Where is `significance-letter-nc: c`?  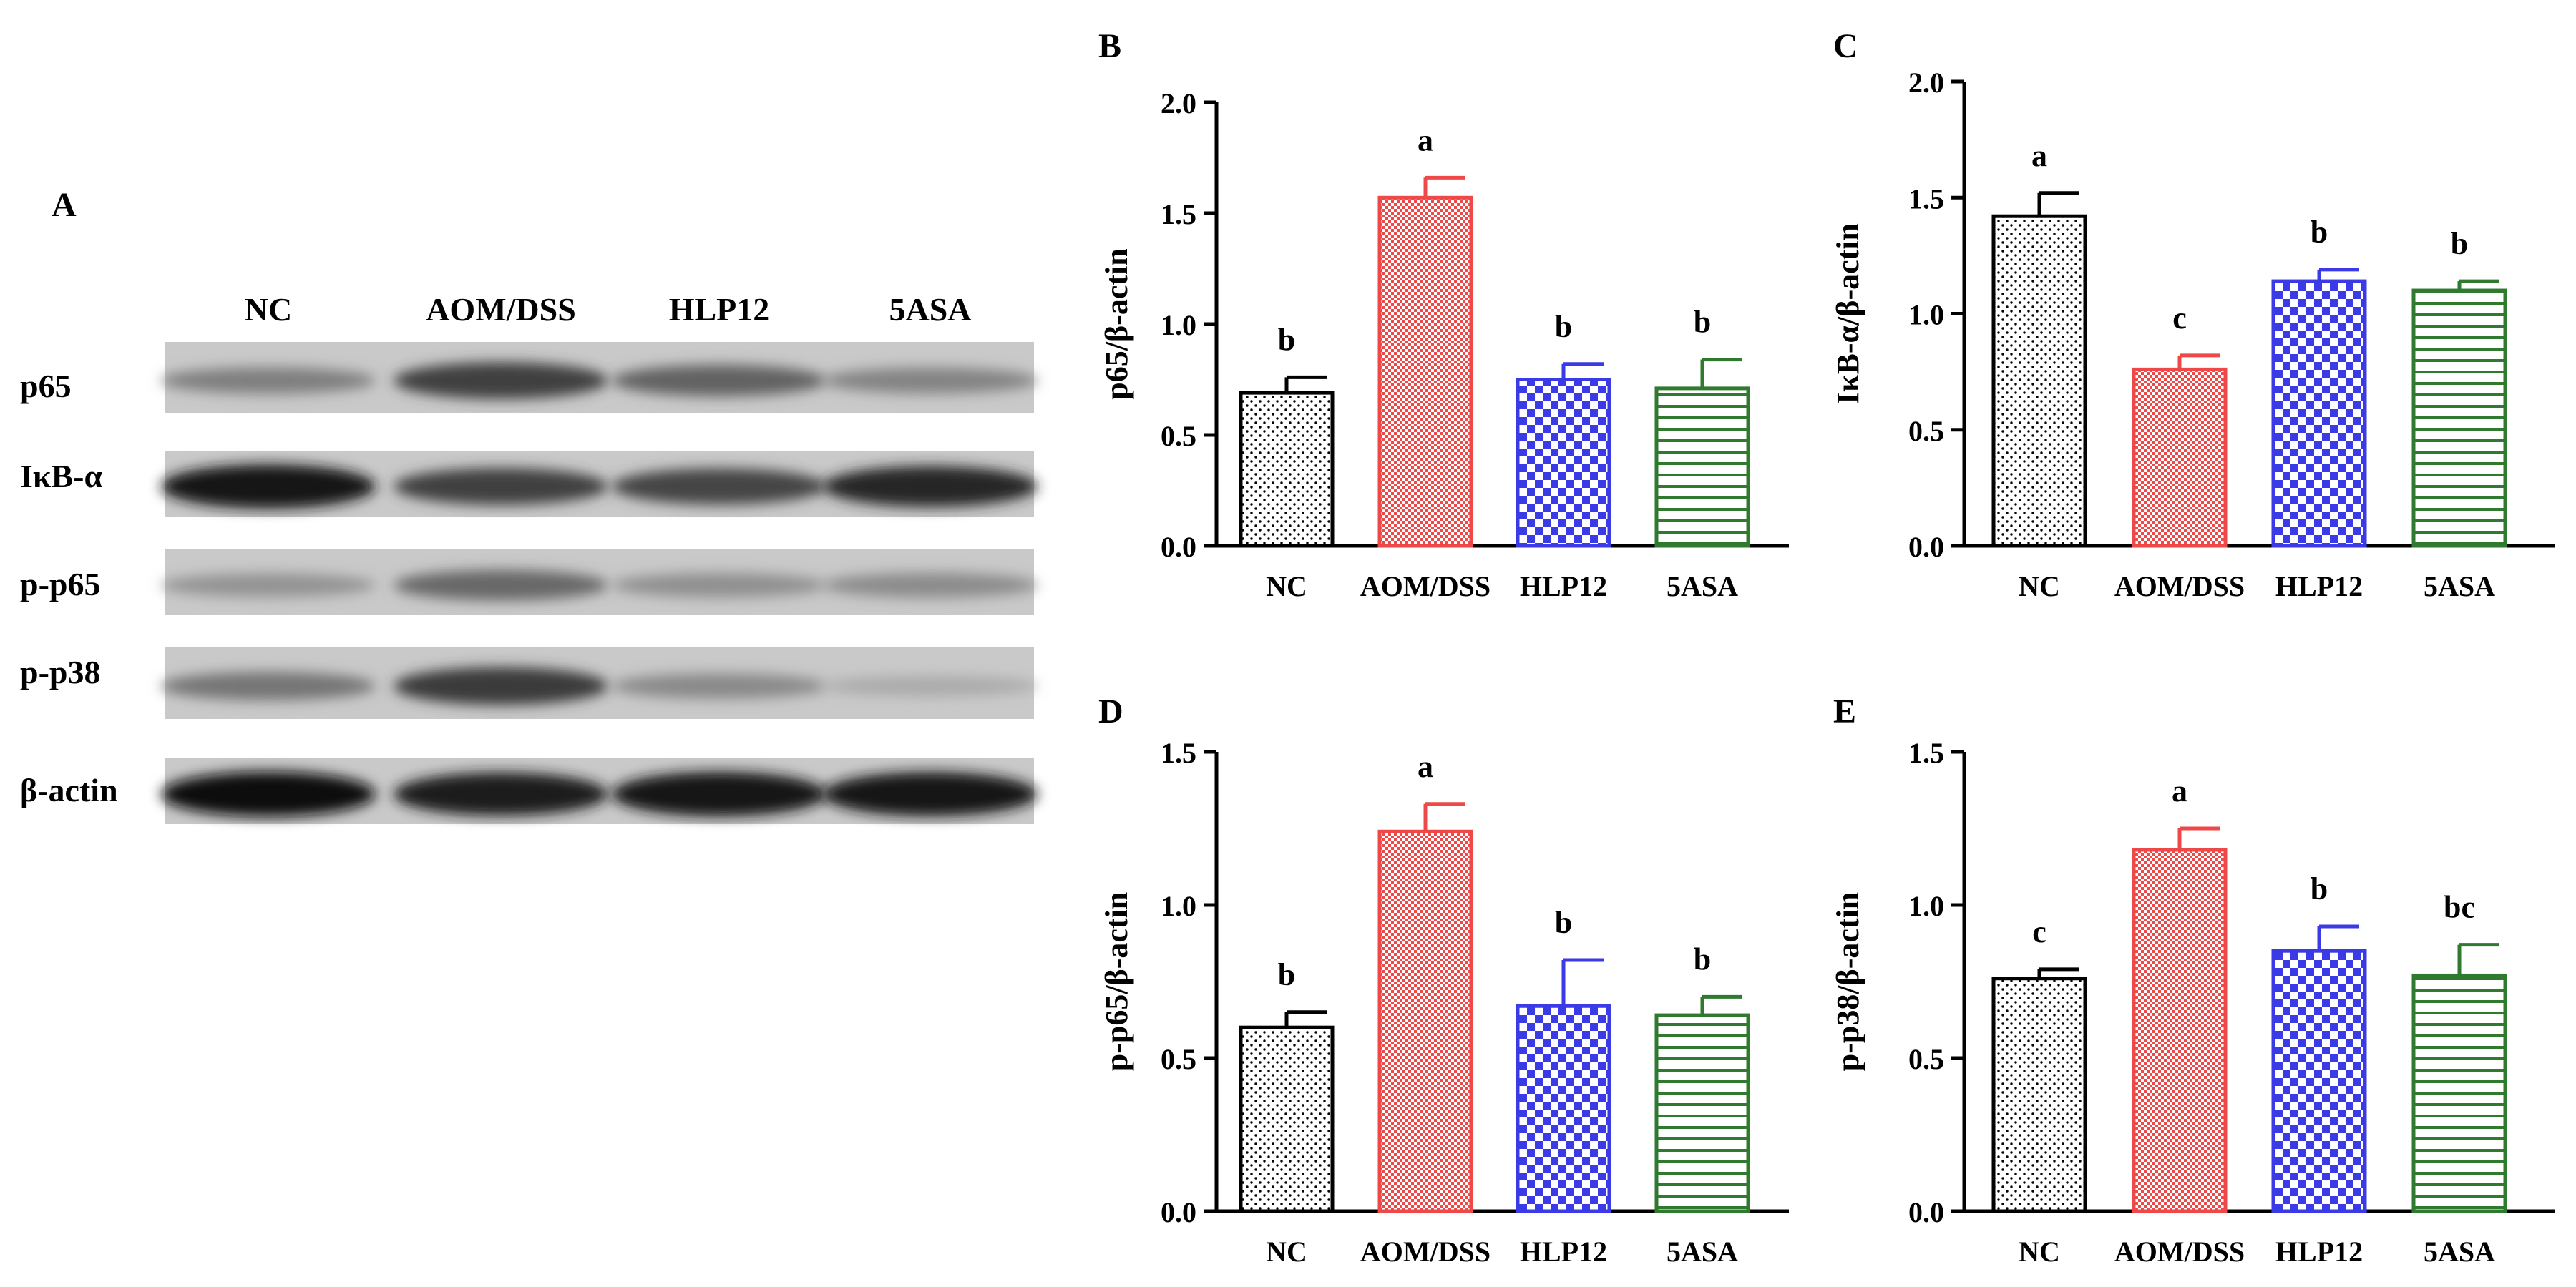
significance-letter-nc: c is located at coordinates (2039, 931).